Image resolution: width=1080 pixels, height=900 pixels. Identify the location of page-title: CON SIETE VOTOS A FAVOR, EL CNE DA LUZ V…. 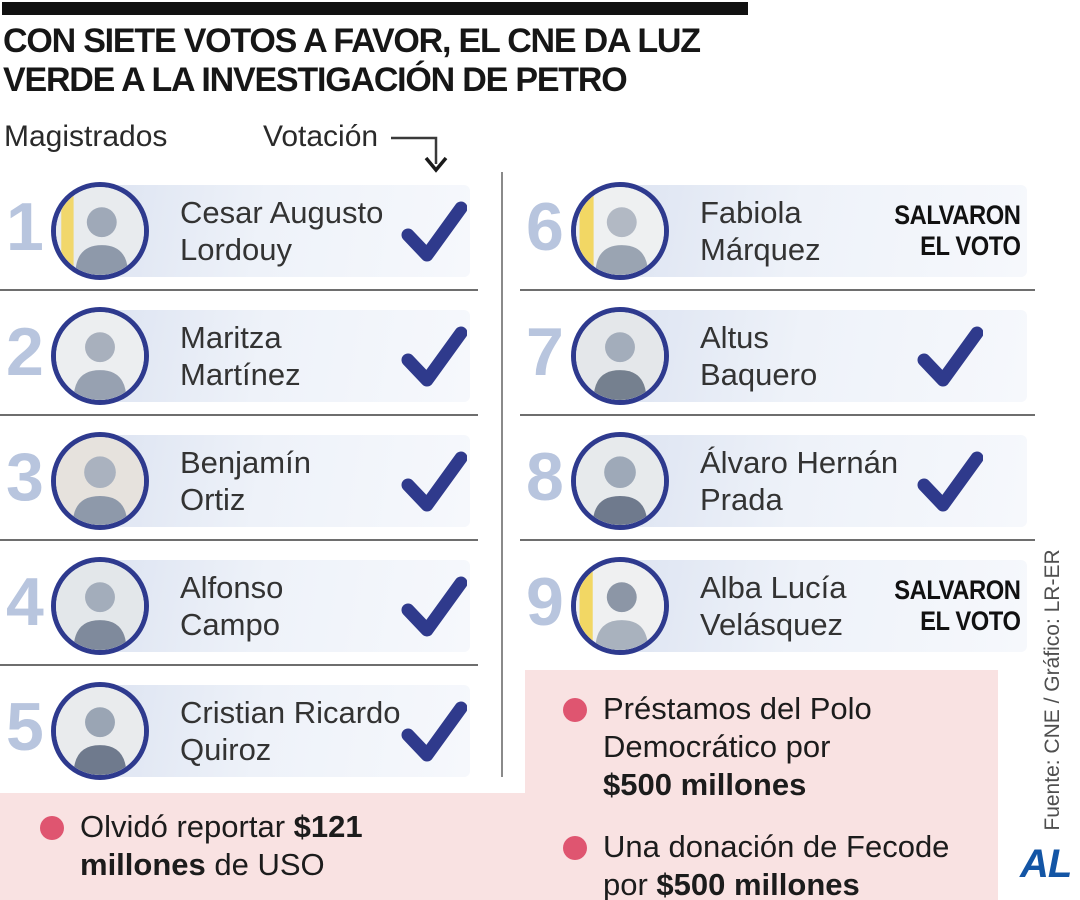
(383, 61).